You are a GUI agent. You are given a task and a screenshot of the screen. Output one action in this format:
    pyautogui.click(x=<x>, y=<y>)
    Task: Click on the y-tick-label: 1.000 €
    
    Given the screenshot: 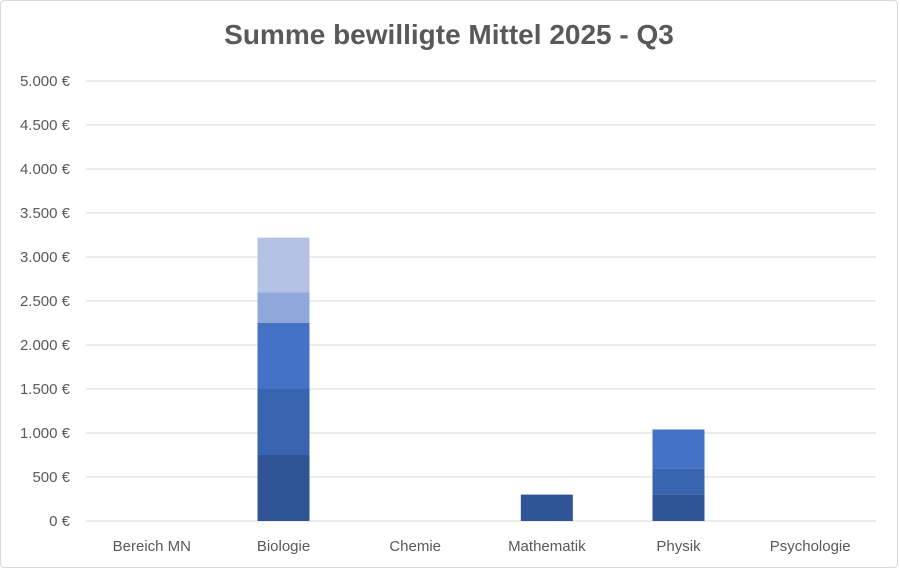 What is the action you would take?
    pyautogui.click(x=45, y=433)
    